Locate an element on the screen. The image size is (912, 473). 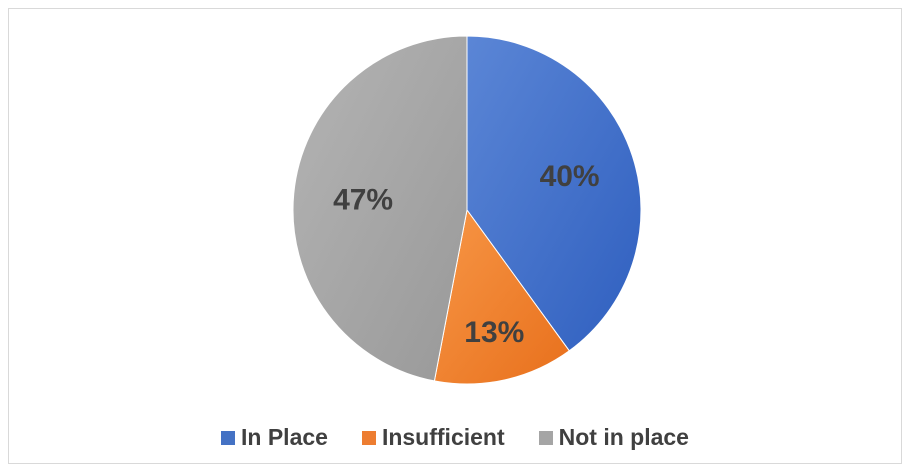
pie-slice-insufficient is located at coordinates (501, 296).